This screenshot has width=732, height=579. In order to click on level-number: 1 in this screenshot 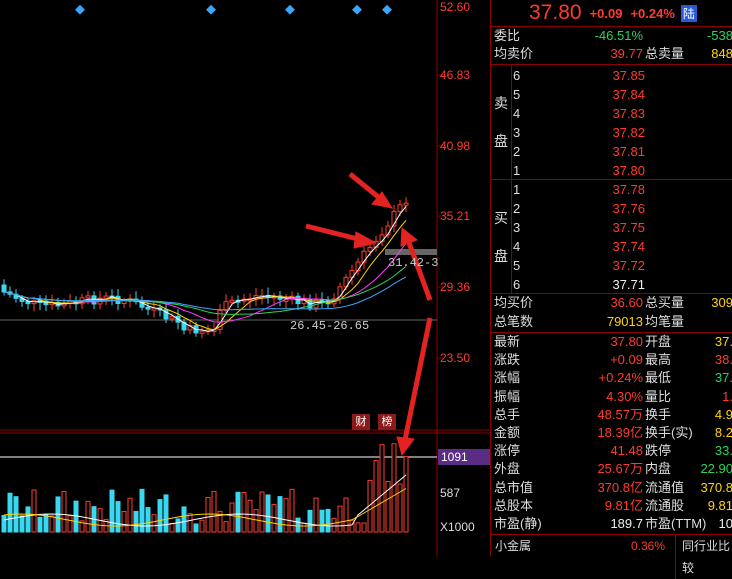, I will do `click(517, 189)`.